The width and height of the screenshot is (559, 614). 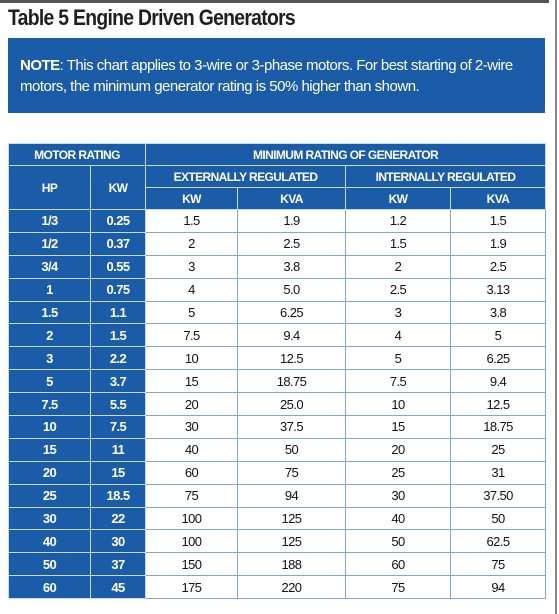 What do you see at coordinates (118, 266) in the screenshot?
I see `motor-cell: 0.55` at bounding box center [118, 266].